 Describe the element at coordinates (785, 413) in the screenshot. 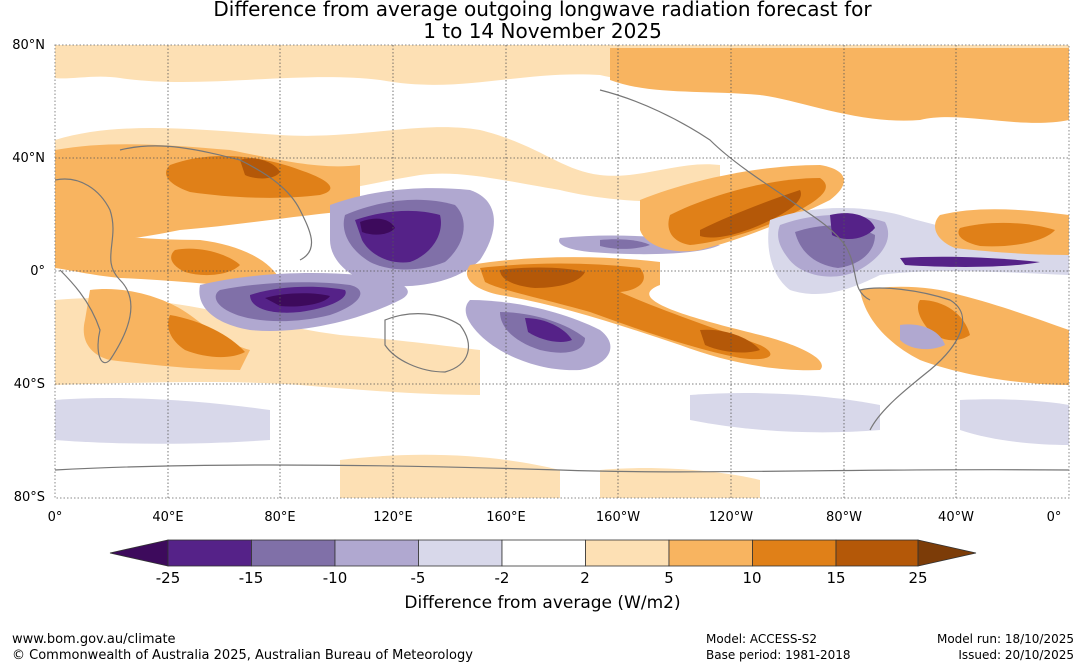

I see `southern-ocean-cool-central` at that location.